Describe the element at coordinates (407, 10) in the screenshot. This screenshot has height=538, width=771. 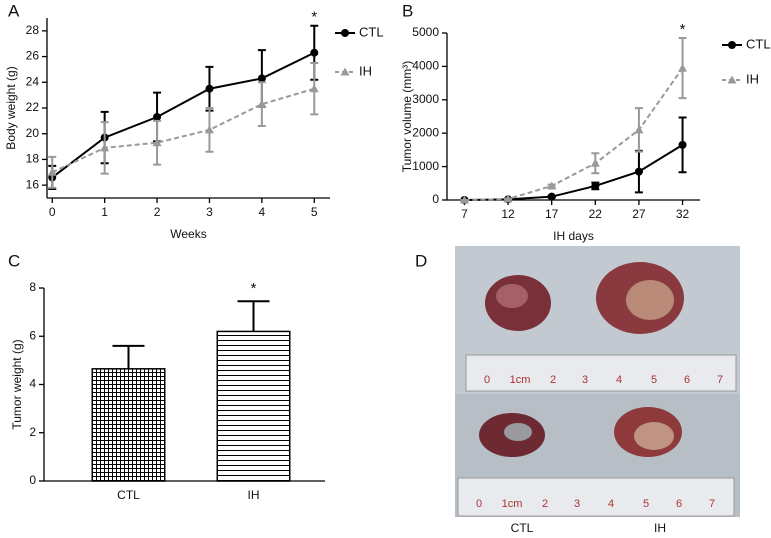
I see `panel-label: B` at that location.